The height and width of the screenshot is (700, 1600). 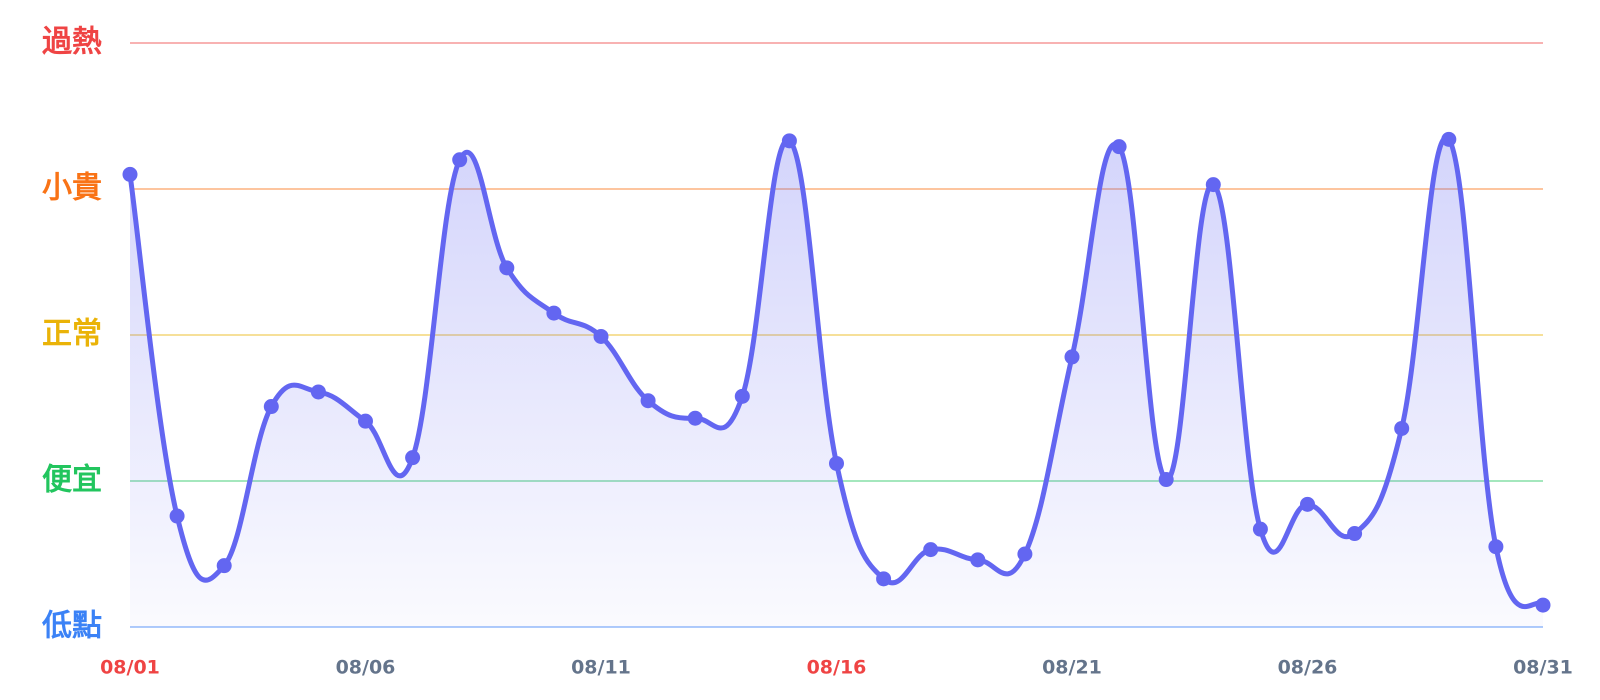 What do you see at coordinates (72, 188) in the screenshot?
I see `y-tick-label: 小貴` at bounding box center [72, 188].